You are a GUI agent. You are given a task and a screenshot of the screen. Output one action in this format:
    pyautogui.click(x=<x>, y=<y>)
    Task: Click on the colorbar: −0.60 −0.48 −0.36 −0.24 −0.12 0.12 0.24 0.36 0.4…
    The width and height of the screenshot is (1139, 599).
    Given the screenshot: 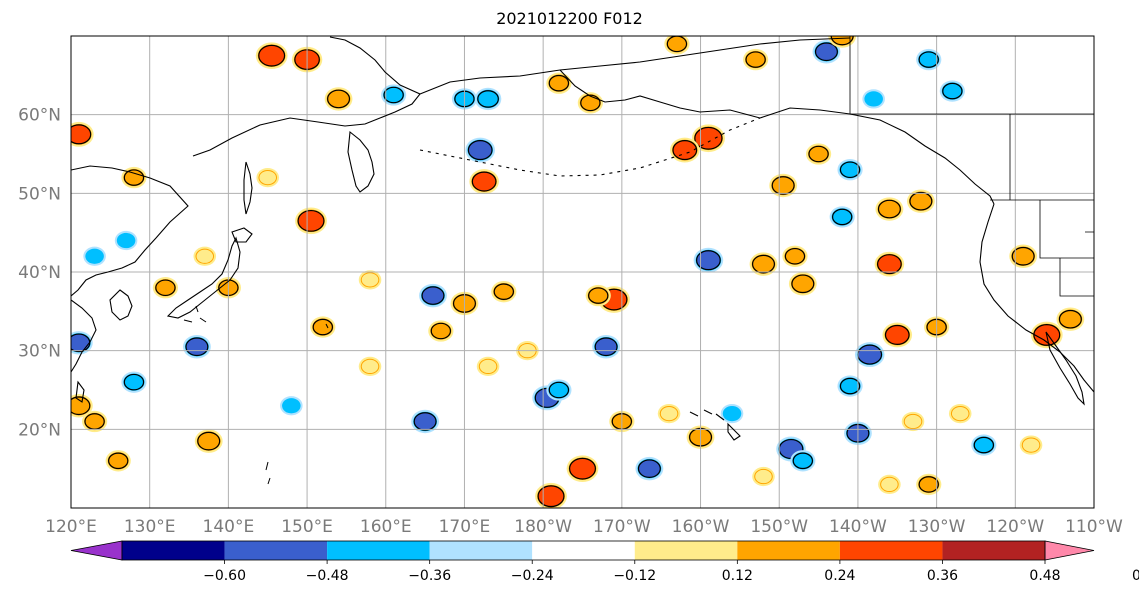 What is the action you would take?
    pyautogui.click(x=604, y=562)
    